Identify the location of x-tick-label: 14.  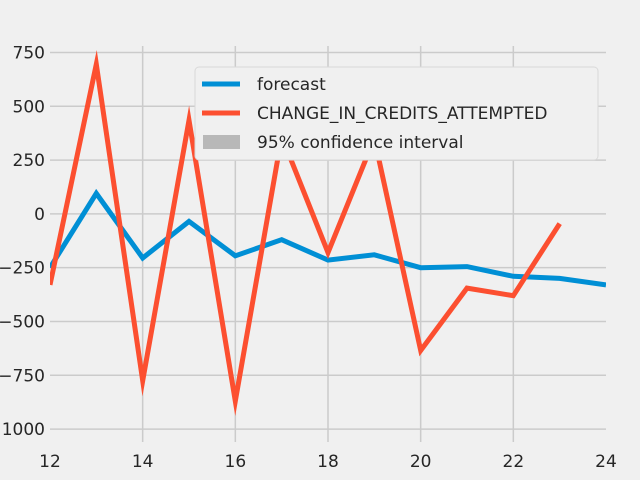
(143, 462).